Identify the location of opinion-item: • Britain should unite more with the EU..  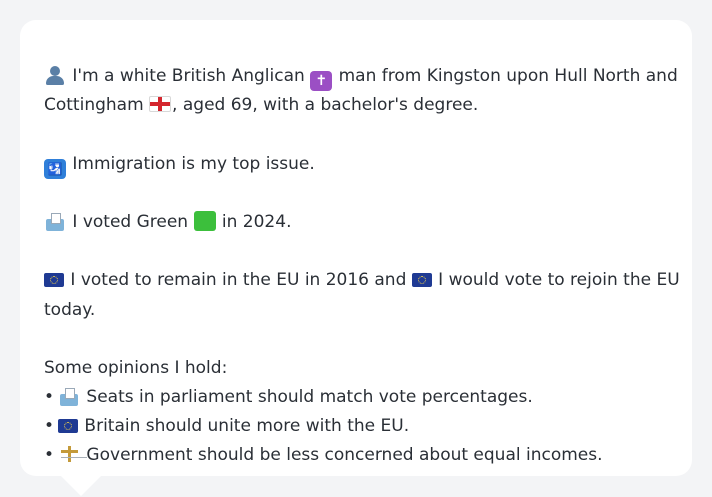
(356, 426).